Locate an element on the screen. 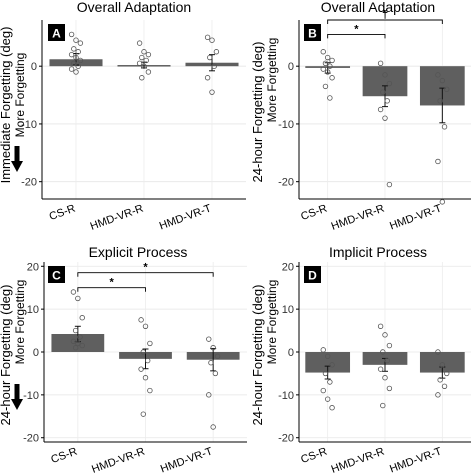 The image size is (474, 474). panel-letter: B is located at coordinates (312, 34).